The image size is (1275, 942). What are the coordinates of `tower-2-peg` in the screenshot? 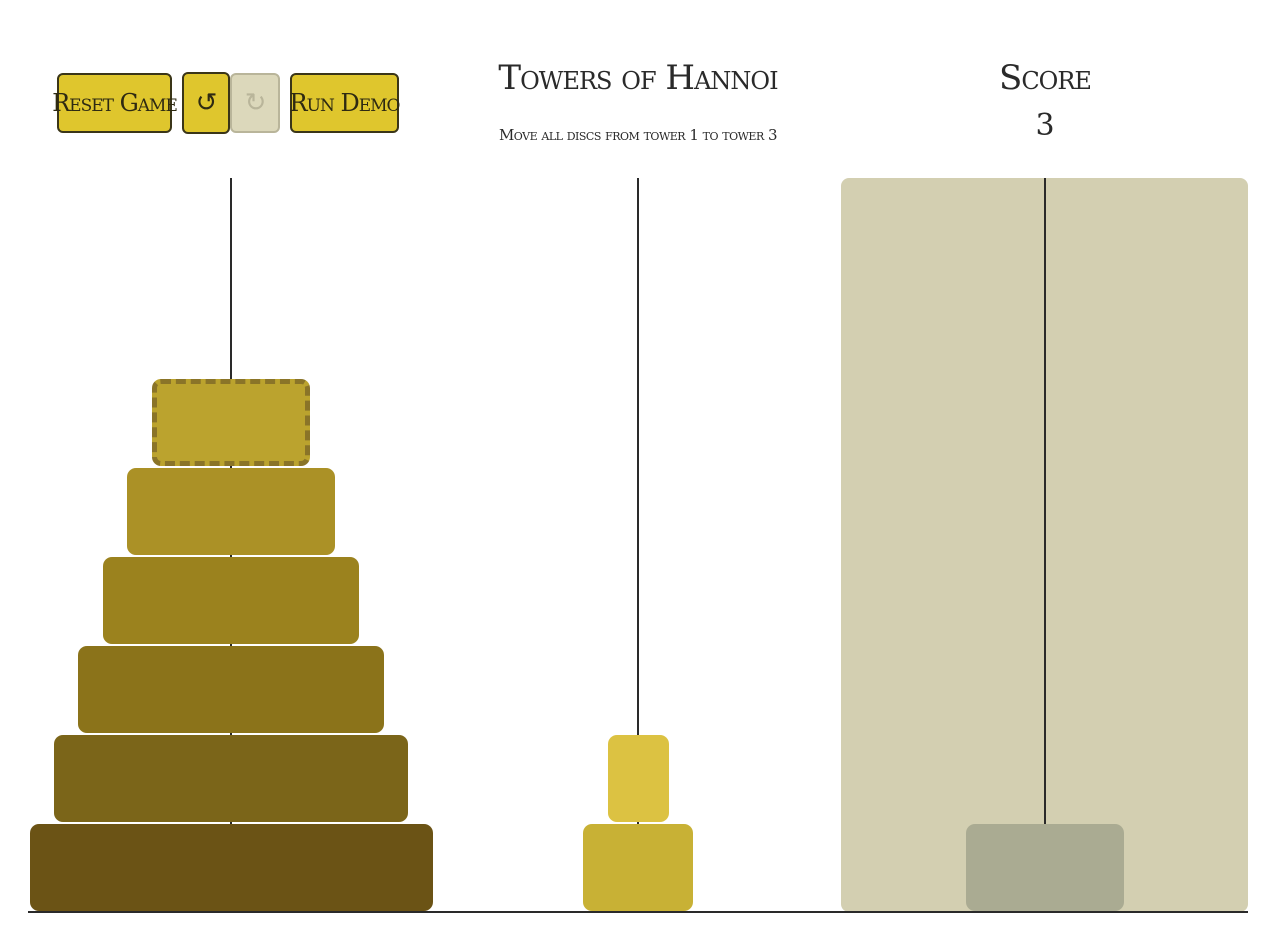 It's located at (638, 545).